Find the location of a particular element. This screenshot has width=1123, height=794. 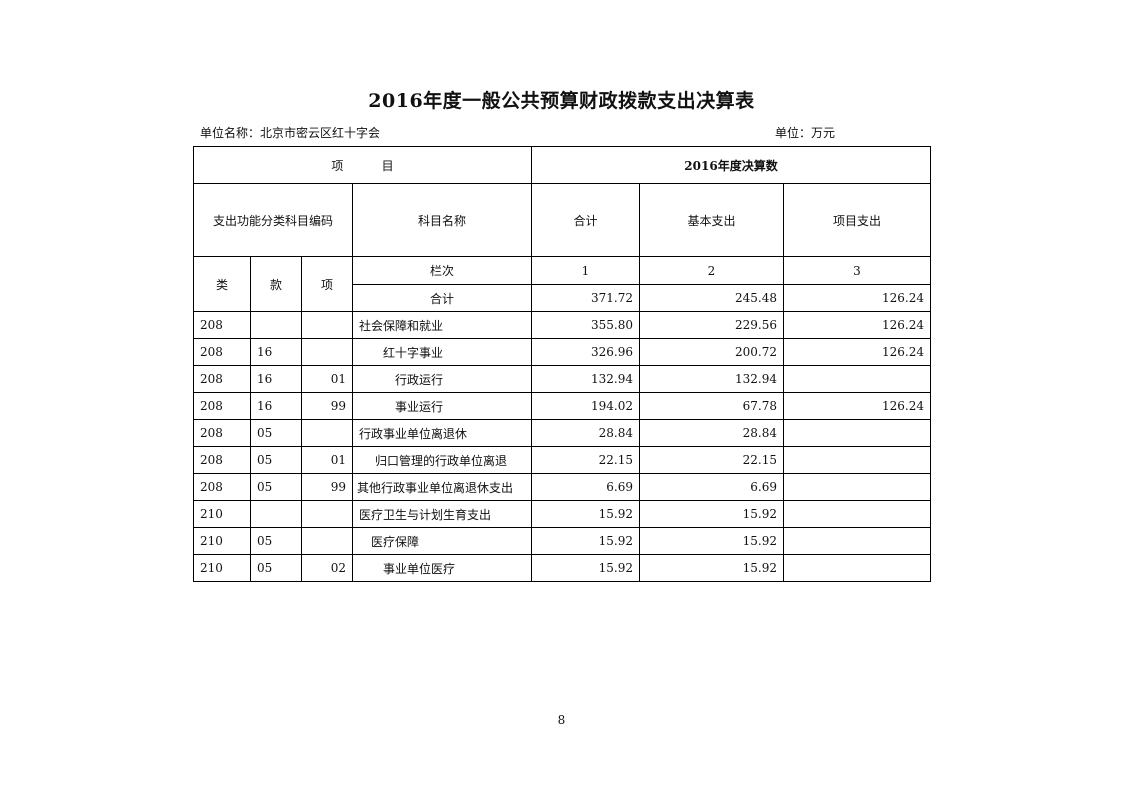

row-basic: 6.69 is located at coordinates (711, 487).